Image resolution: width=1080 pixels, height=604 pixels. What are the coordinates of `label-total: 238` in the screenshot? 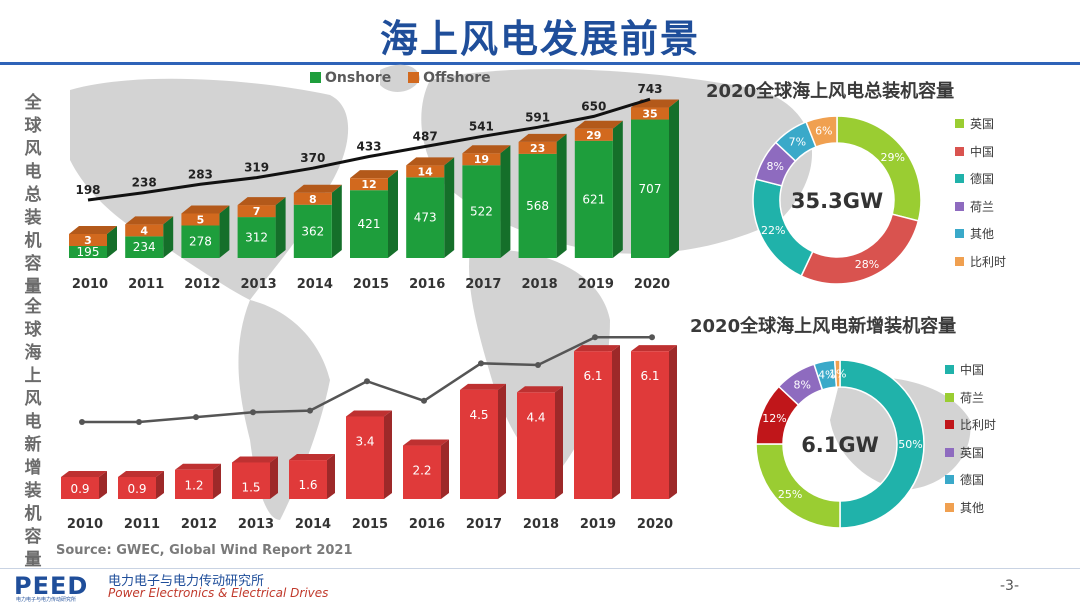 It's located at (144, 183).